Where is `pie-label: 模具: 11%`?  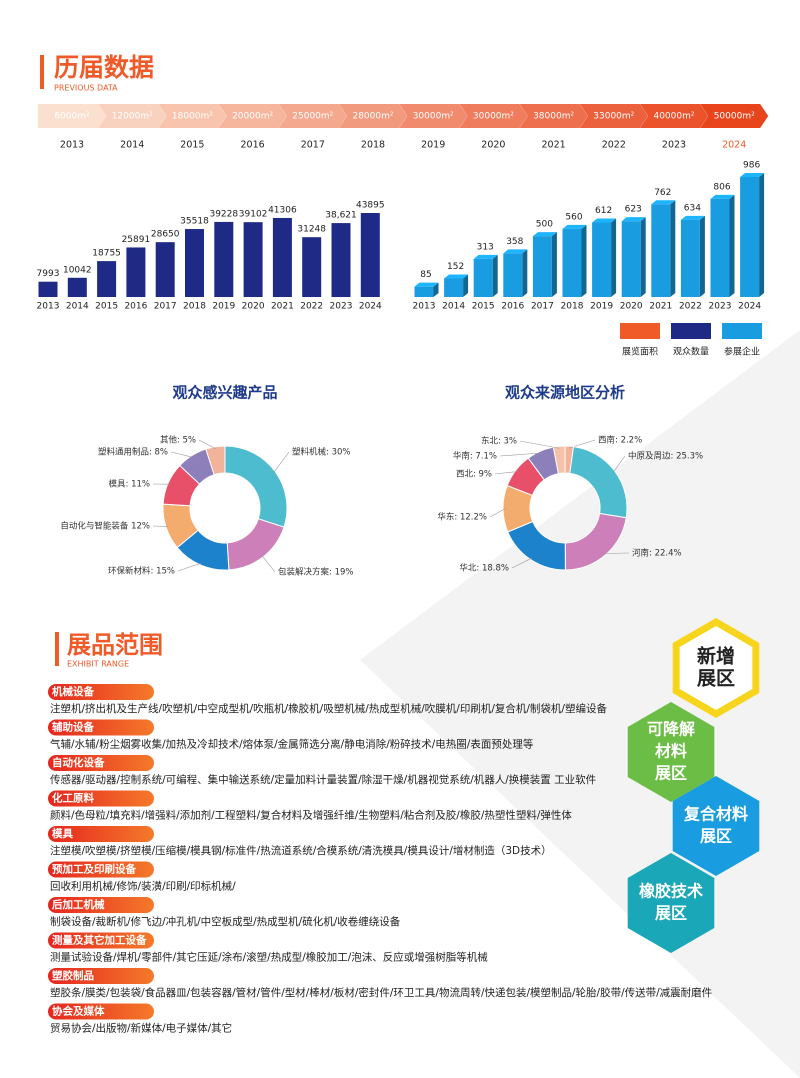 pie-label: 模具: 11% is located at coordinates (129, 484).